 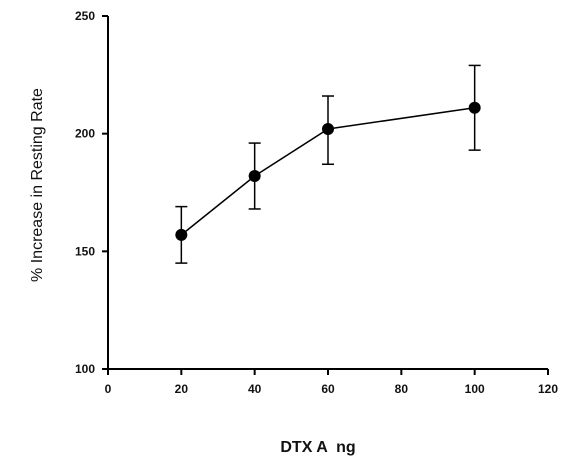 I want to click on x-tick-label: 100, so click(x=475, y=389).